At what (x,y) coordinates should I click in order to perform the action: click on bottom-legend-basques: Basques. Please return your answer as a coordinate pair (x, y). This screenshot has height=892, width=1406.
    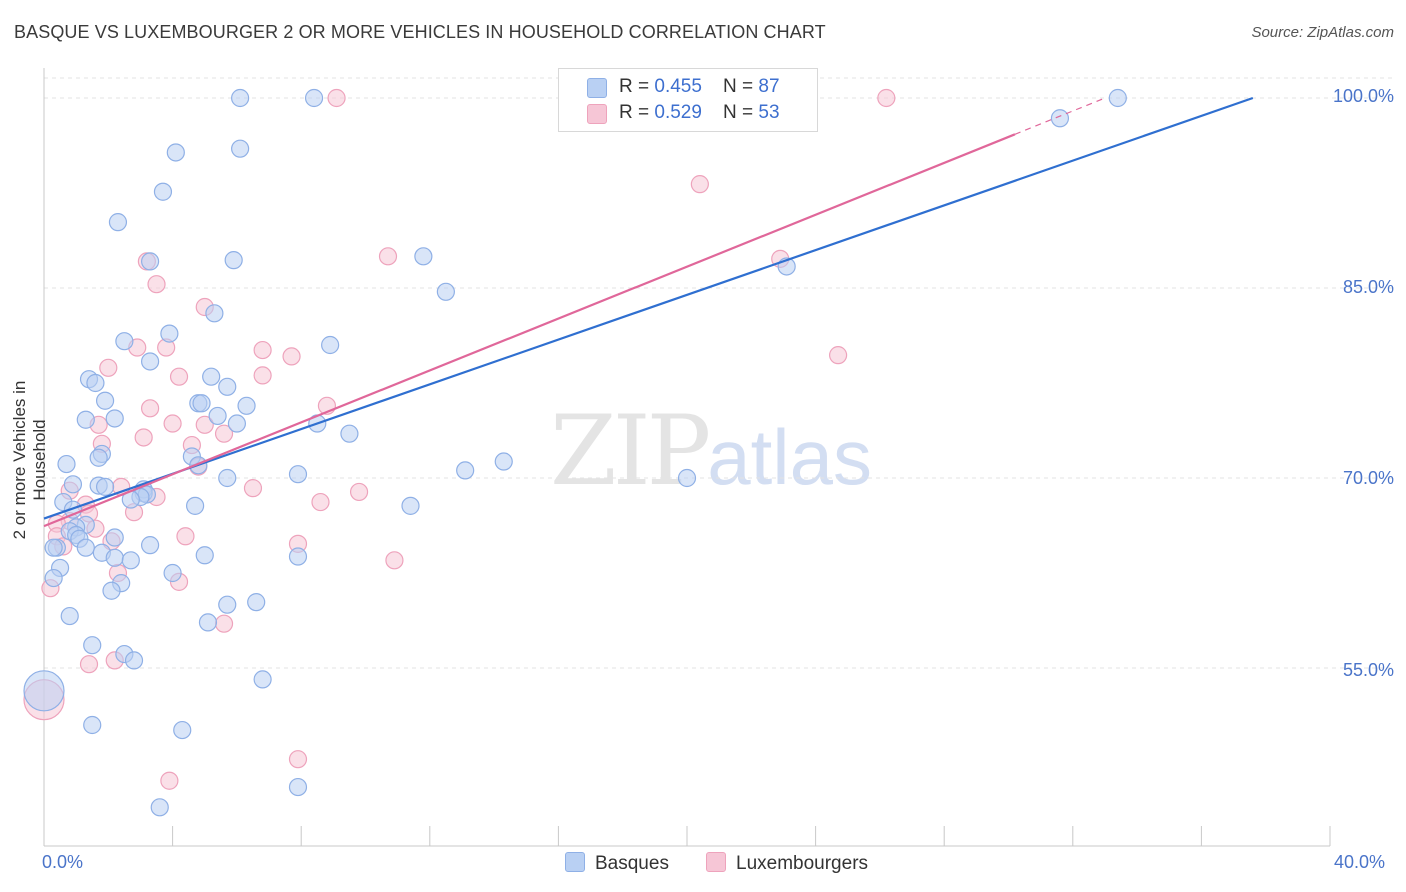
    Looking at the image, I should click on (617, 863).